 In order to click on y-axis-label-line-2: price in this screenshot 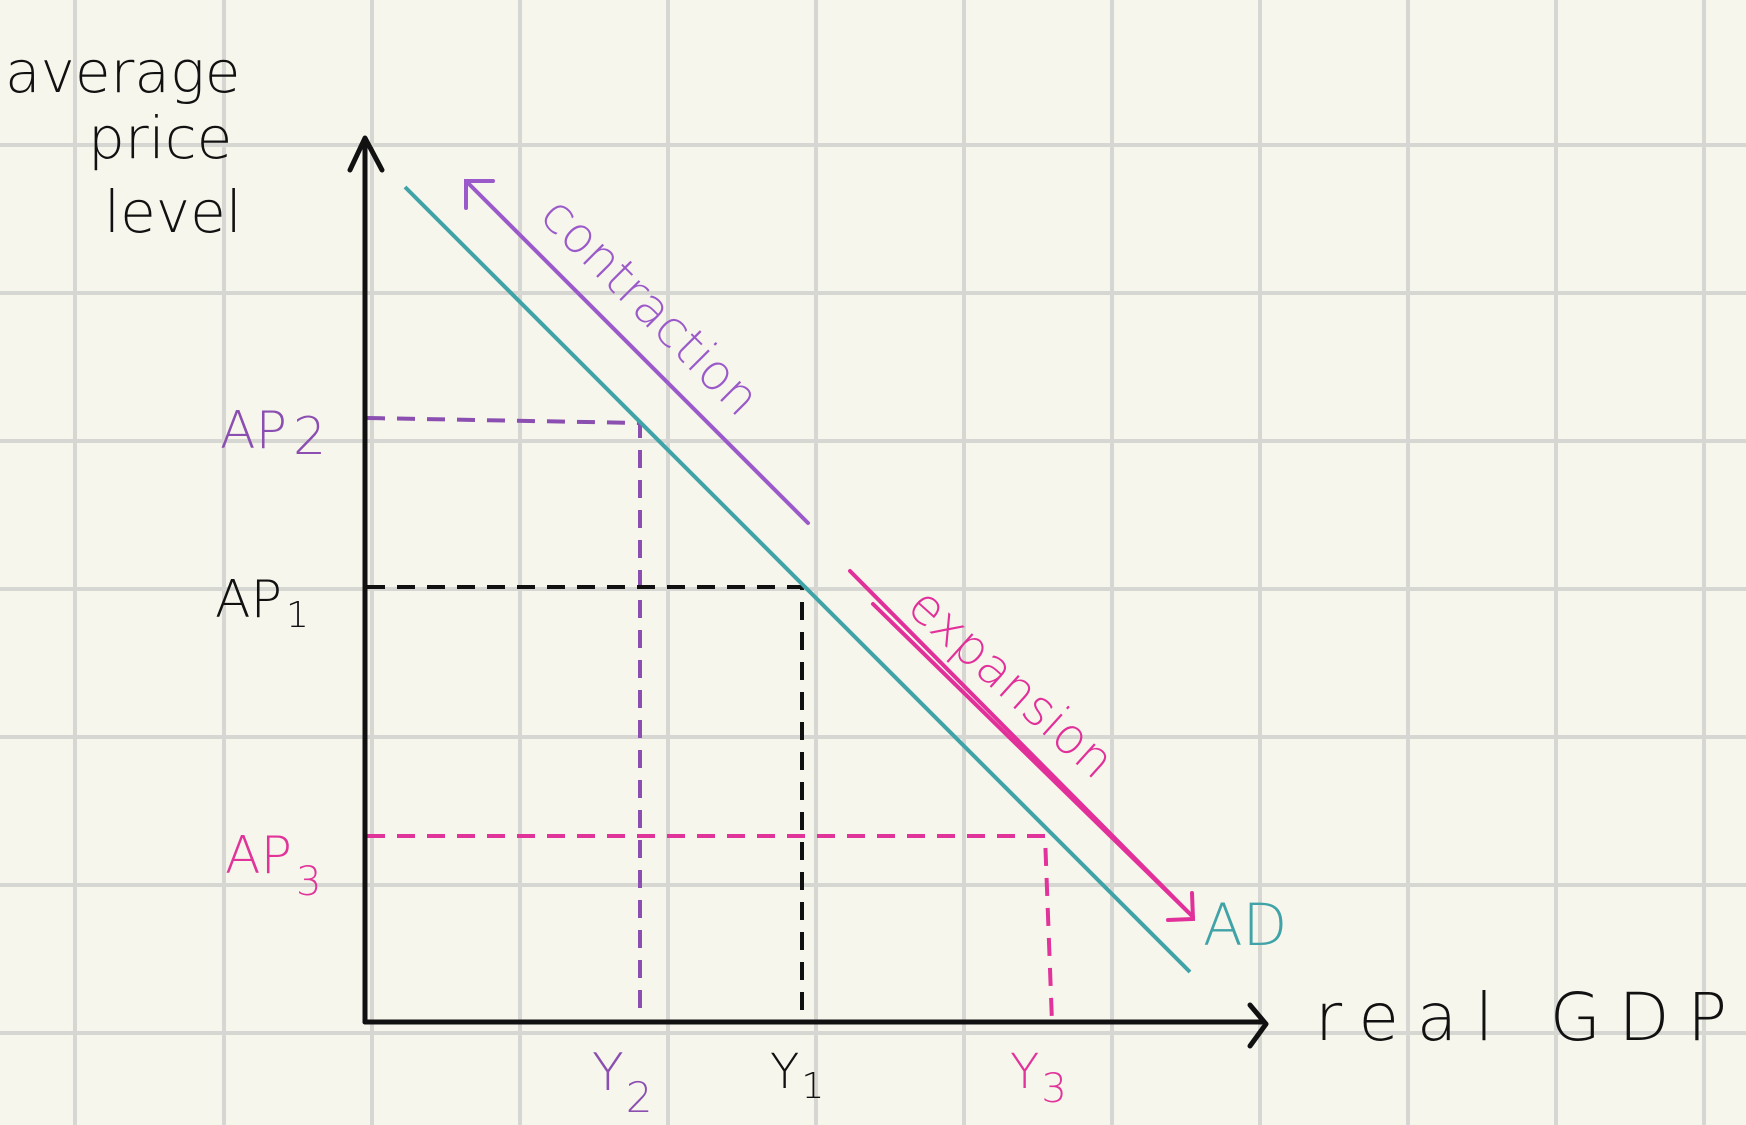, I will do `click(160, 138)`.